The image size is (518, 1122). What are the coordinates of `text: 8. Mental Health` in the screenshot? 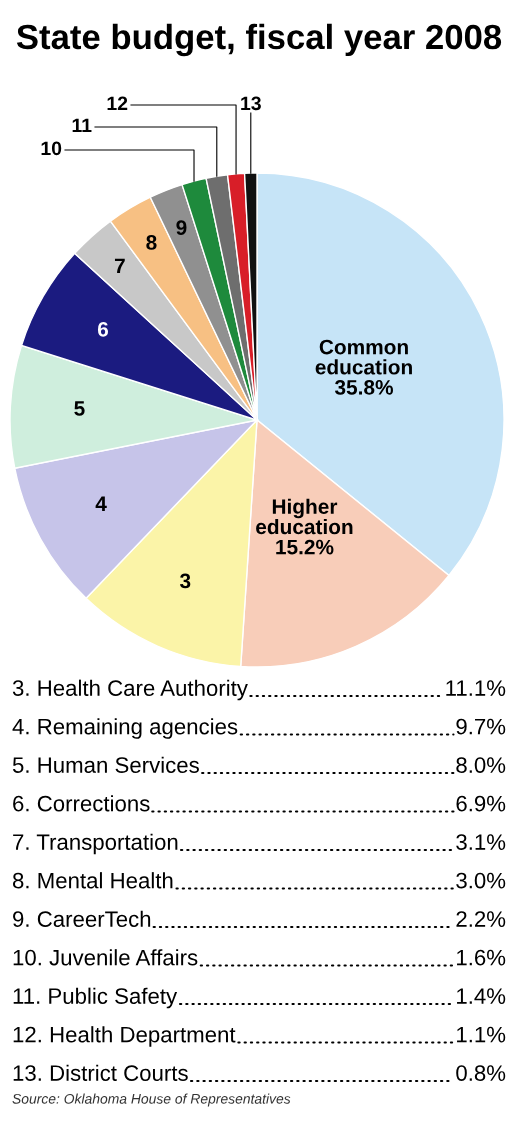 It's located at (92, 880).